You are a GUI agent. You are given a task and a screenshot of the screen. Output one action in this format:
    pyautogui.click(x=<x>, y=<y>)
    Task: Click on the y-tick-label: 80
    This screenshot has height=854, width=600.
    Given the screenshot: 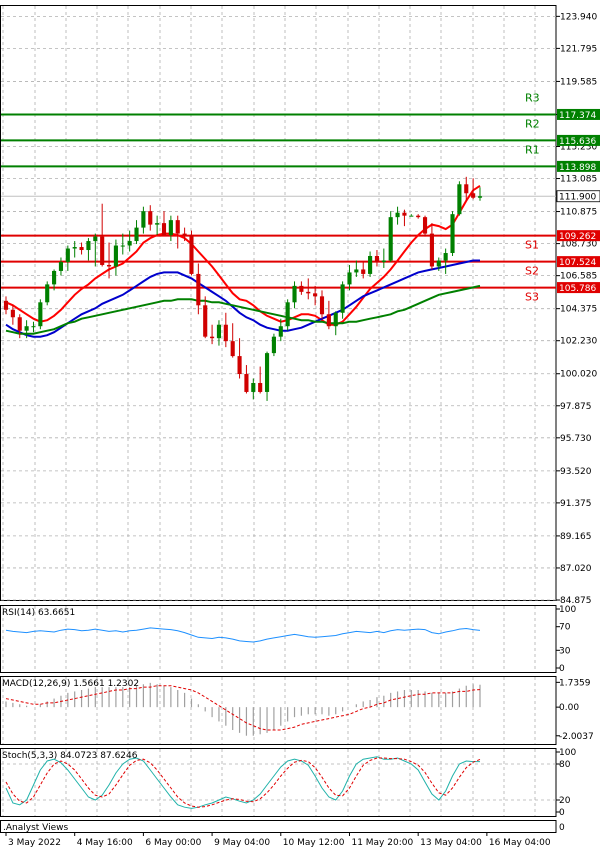 What is the action you would take?
    pyautogui.click(x=565, y=765)
    